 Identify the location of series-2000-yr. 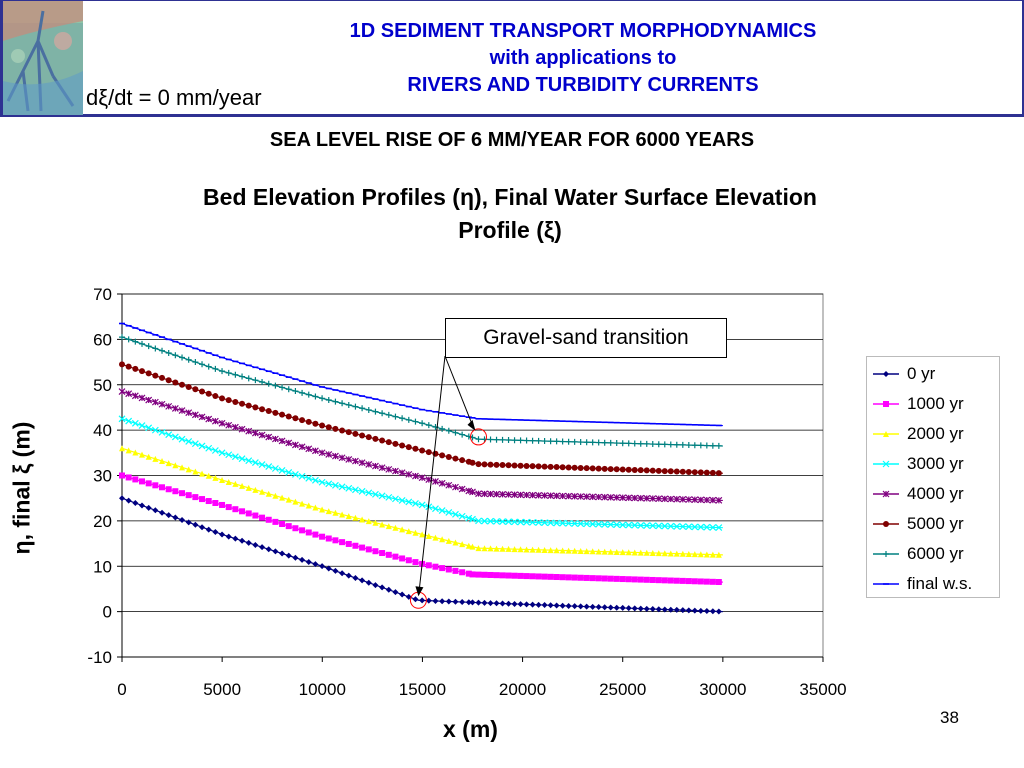
(421, 501).